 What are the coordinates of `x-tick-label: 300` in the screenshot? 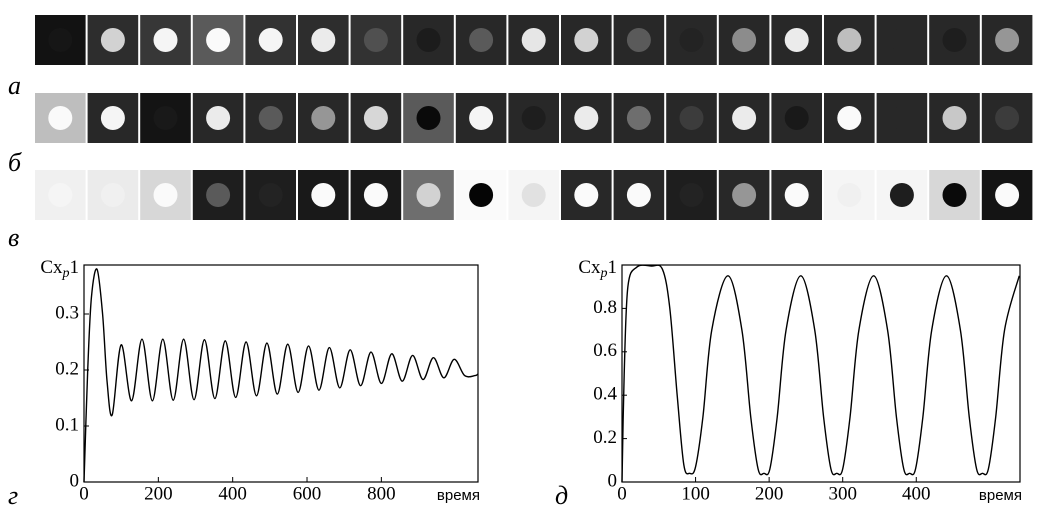 It's located at (842, 493).